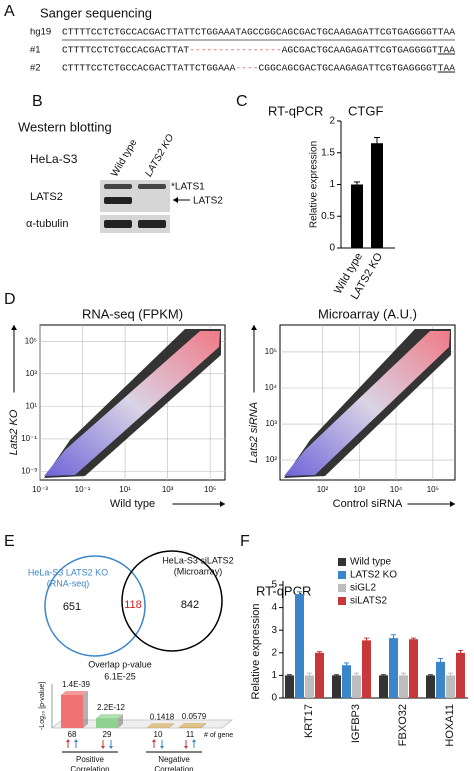 This screenshot has width=474, height=771. I want to click on sequence-suffix: CGGCAGCGACTGCAAGAGATTCGTGAGGGGT, so click(348, 68).